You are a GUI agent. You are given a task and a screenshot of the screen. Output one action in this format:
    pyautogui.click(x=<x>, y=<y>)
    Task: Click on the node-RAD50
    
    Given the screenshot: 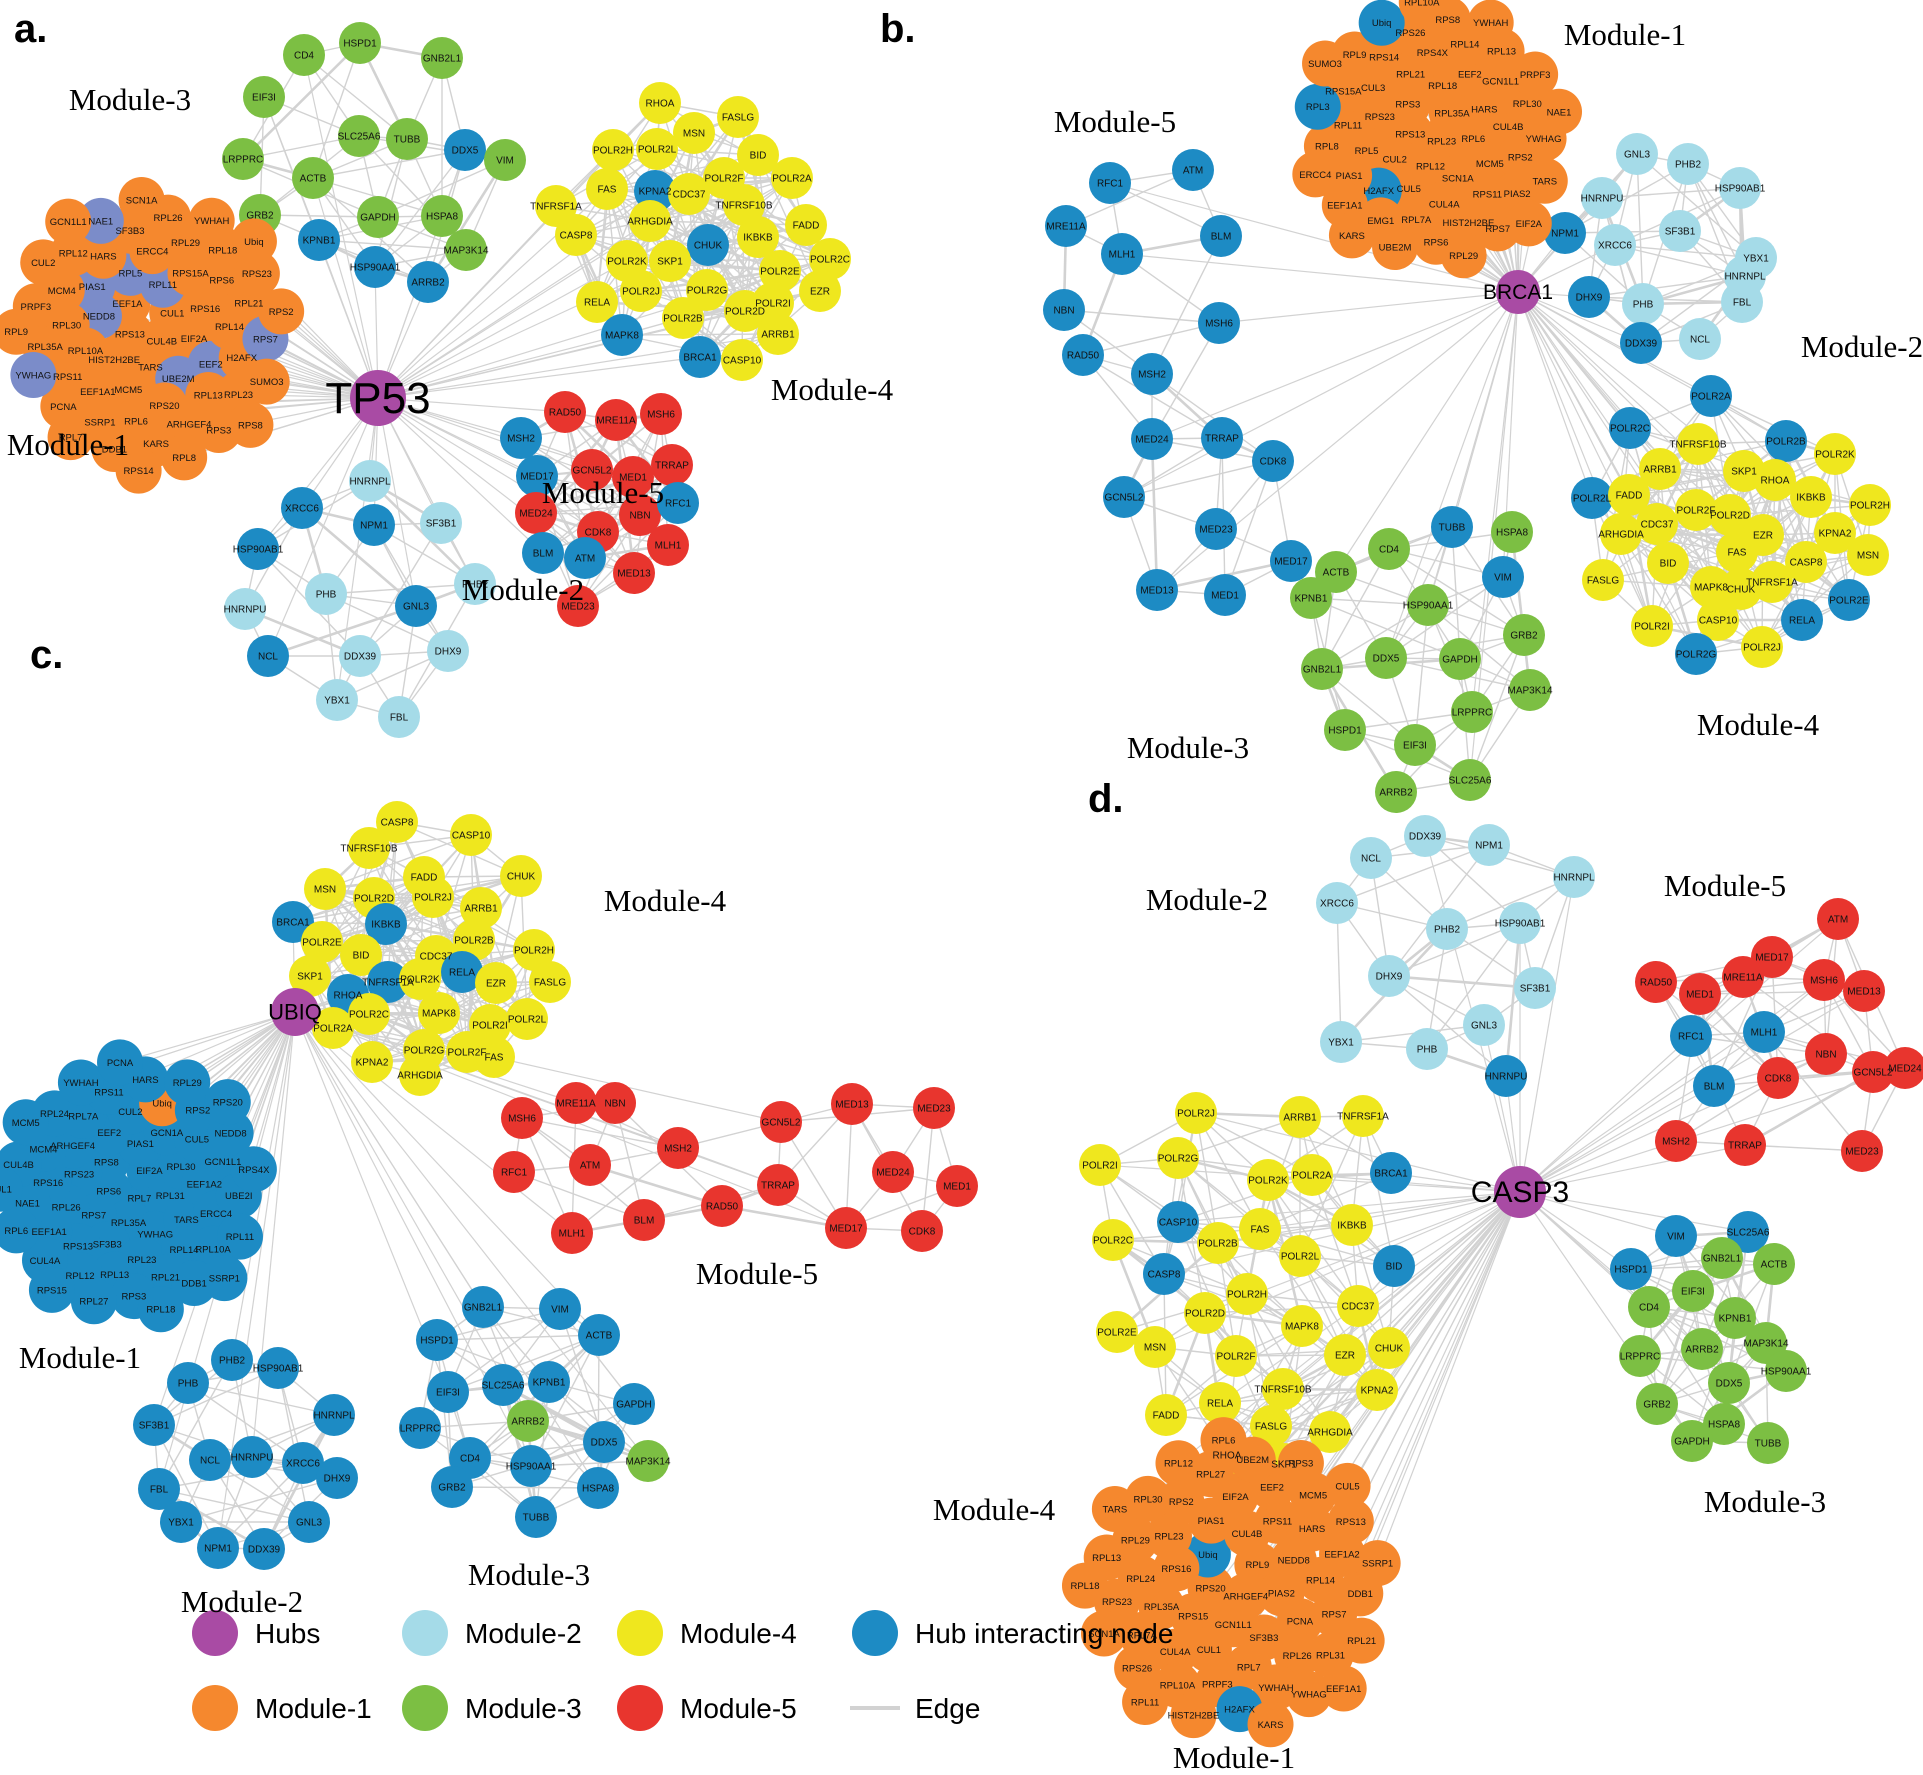 What is the action you would take?
    pyautogui.click(x=565, y=412)
    